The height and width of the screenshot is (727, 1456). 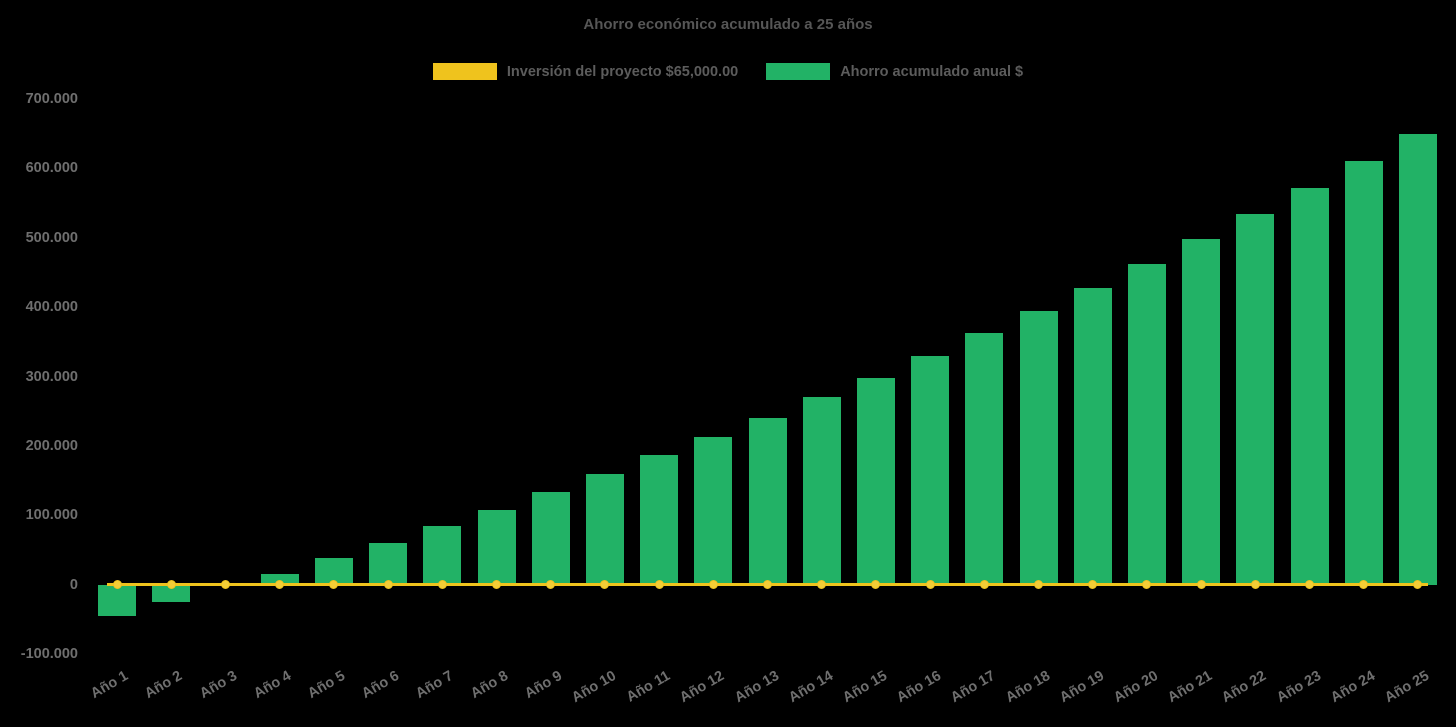 What do you see at coordinates (1417, 359) in the screenshot?
I see `bar-año-25` at bounding box center [1417, 359].